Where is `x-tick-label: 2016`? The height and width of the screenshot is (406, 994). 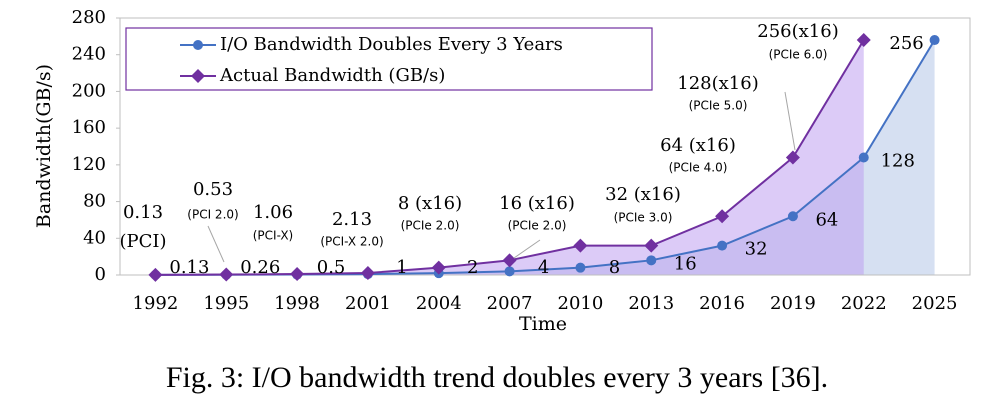 x-tick-label: 2016 is located at coordinates (722, 303).